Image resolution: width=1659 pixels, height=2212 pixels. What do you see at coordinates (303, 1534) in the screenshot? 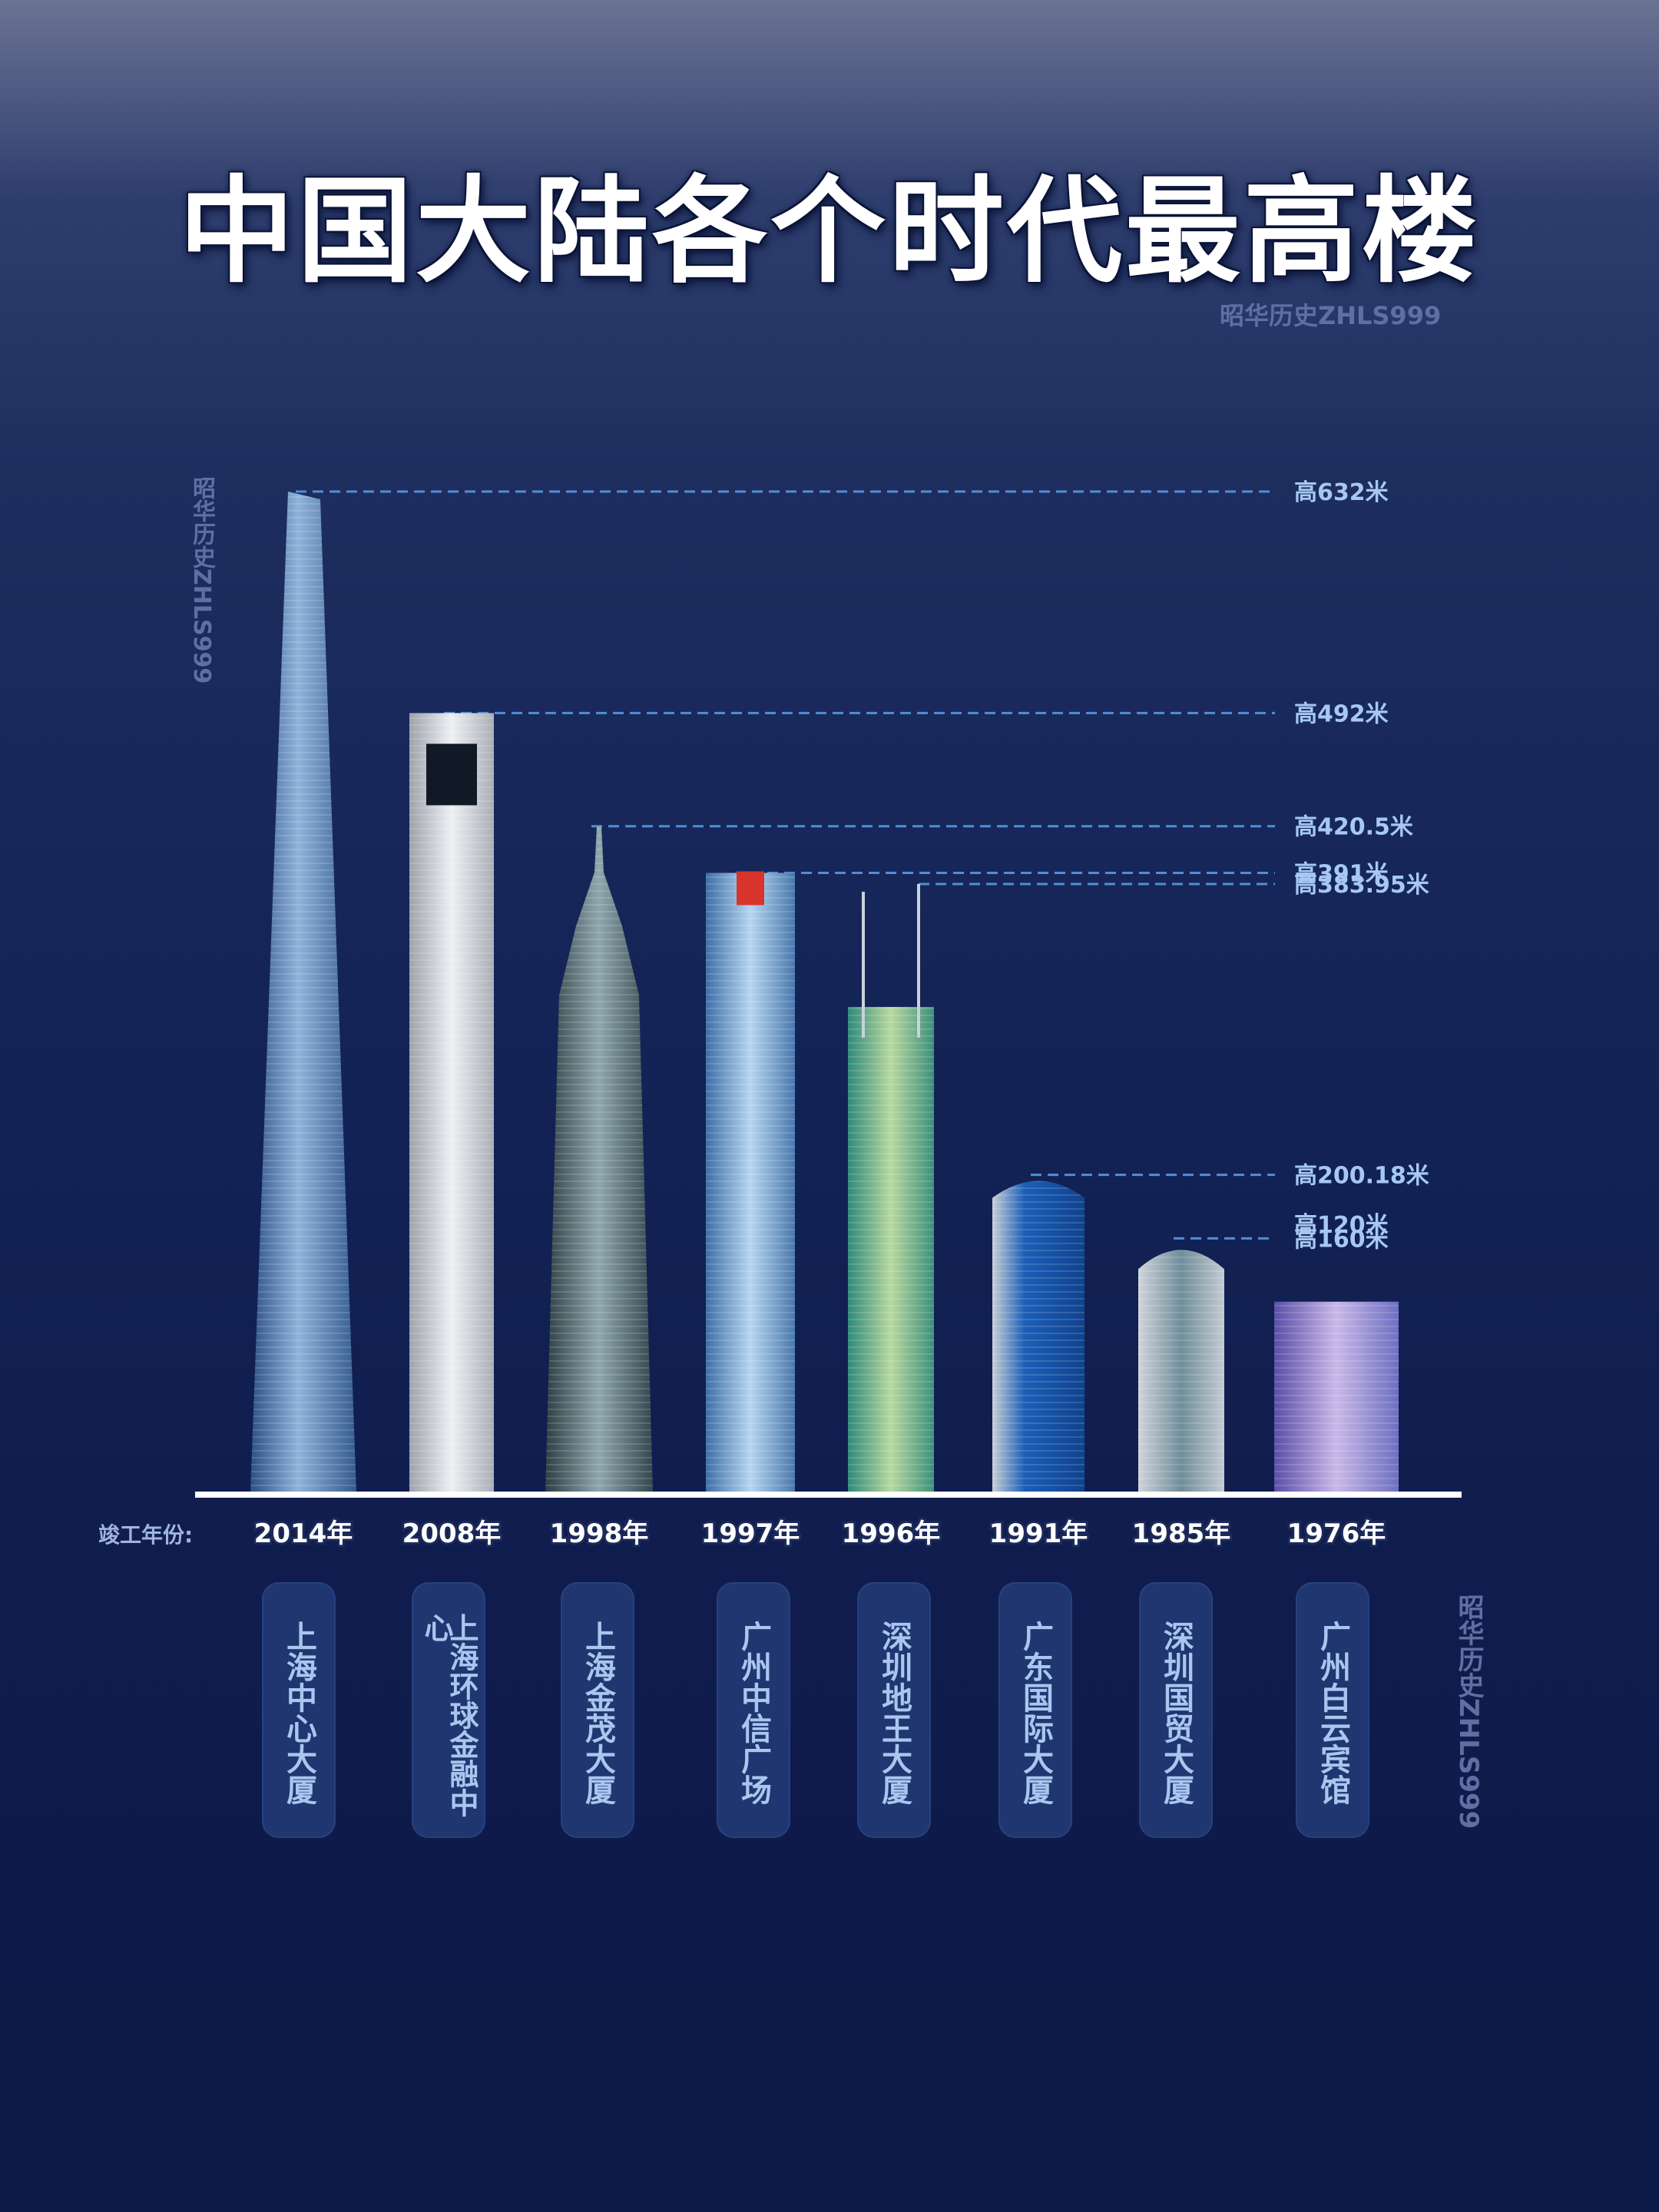
I see `year-label-1: 2014年` at bounding box center [303, 1534].